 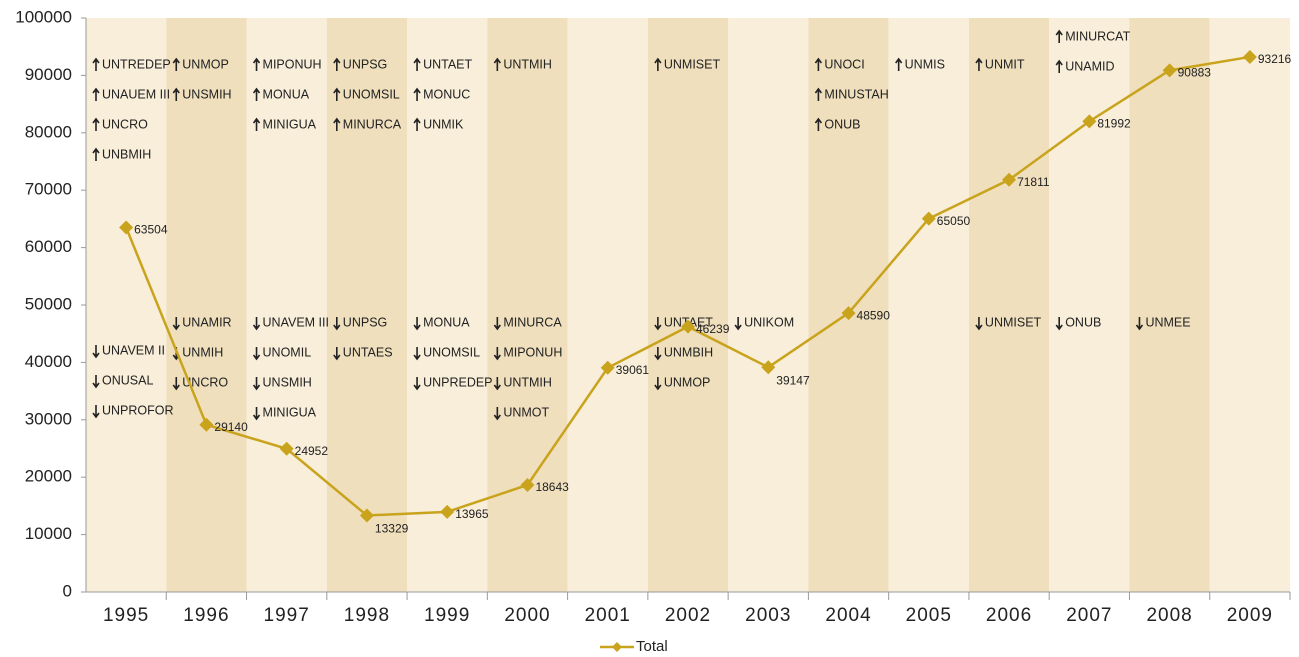 I want to click on y-tick-label: 80000, so click(x=48, y=131).